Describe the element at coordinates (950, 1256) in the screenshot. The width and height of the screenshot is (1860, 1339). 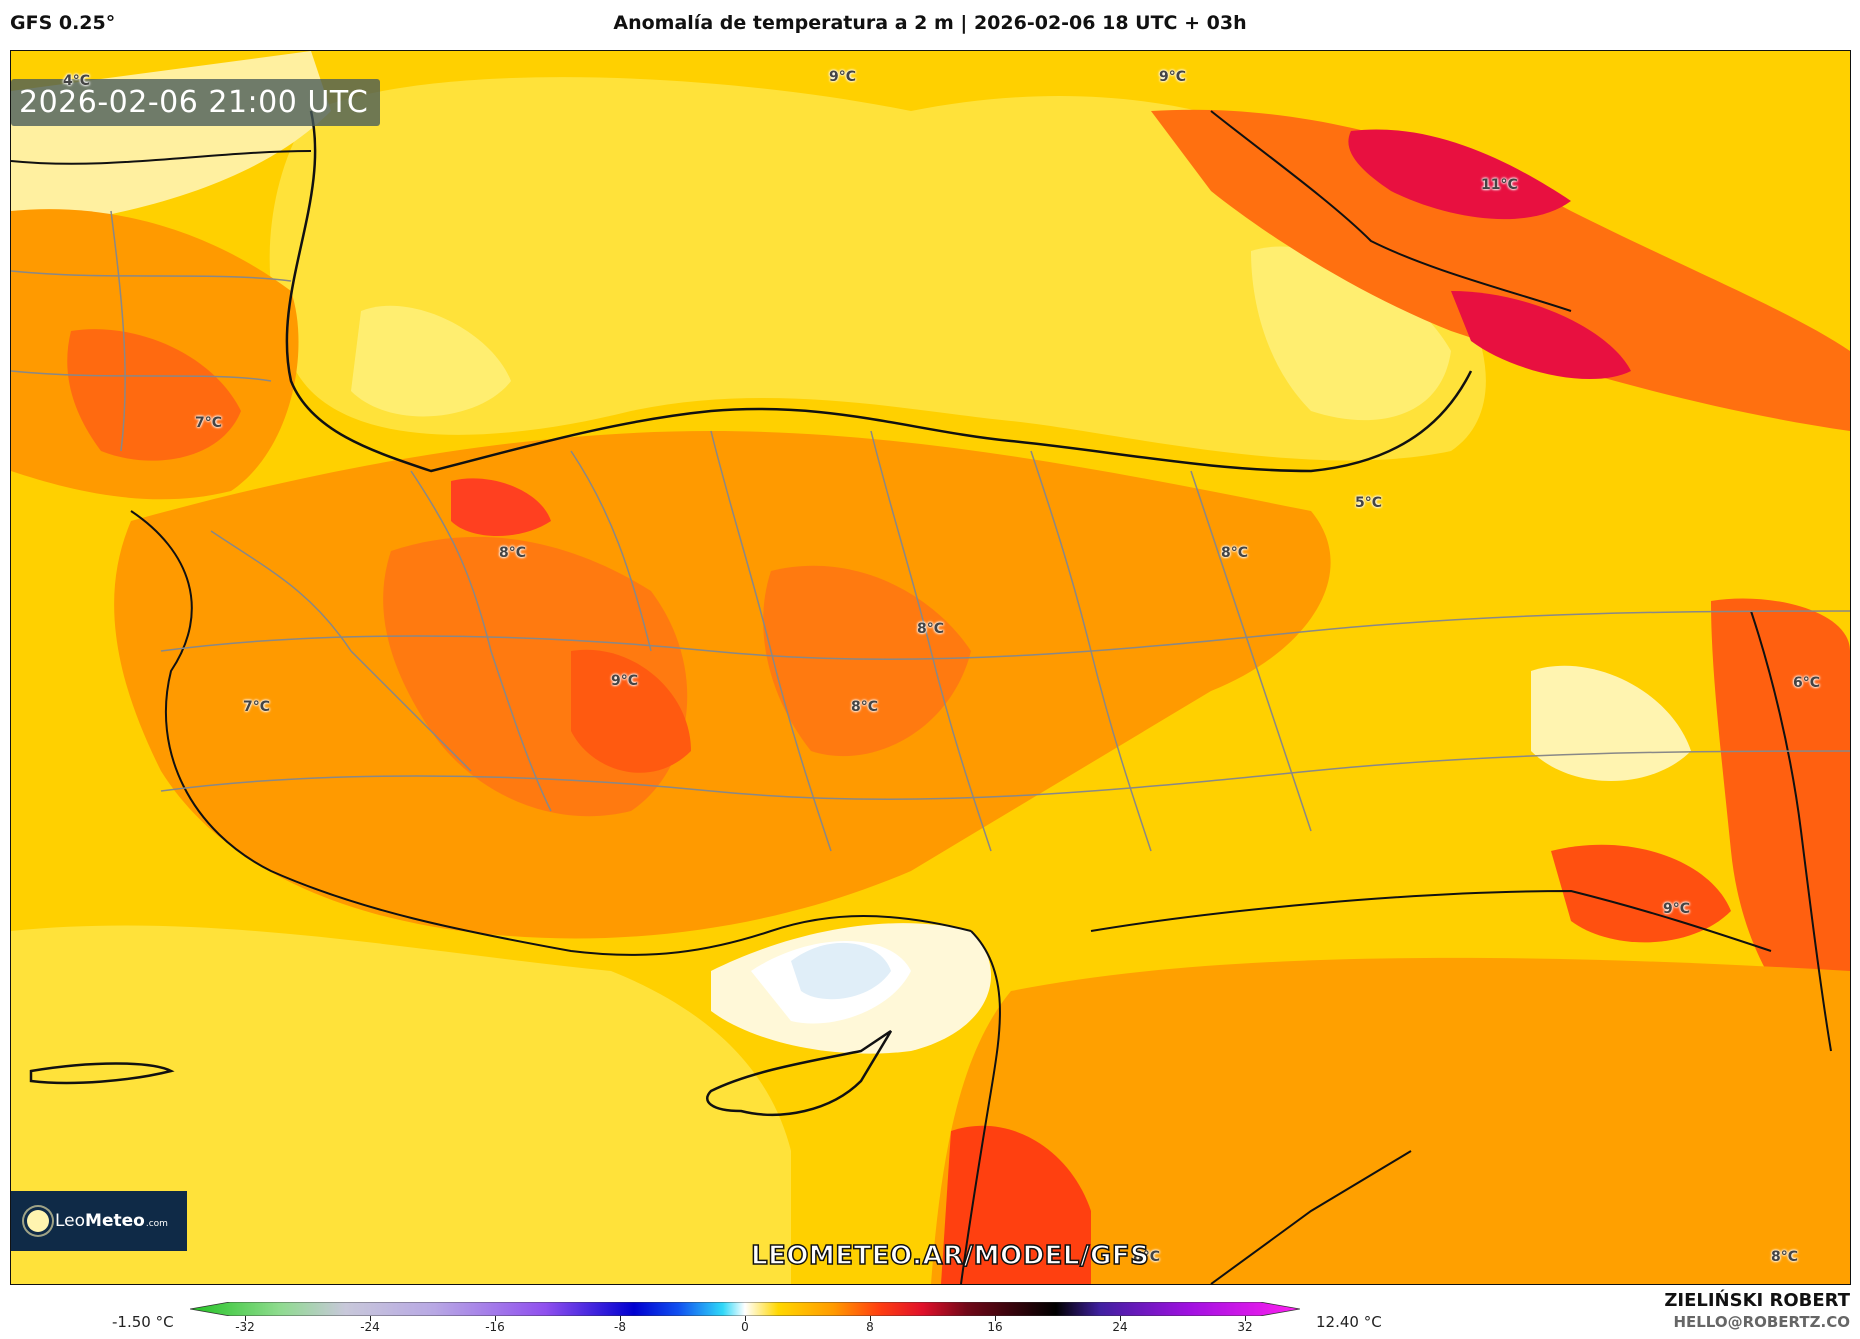
I see `watermark-url: LEOMETEO.AR/MODEL/GFS` at that location.